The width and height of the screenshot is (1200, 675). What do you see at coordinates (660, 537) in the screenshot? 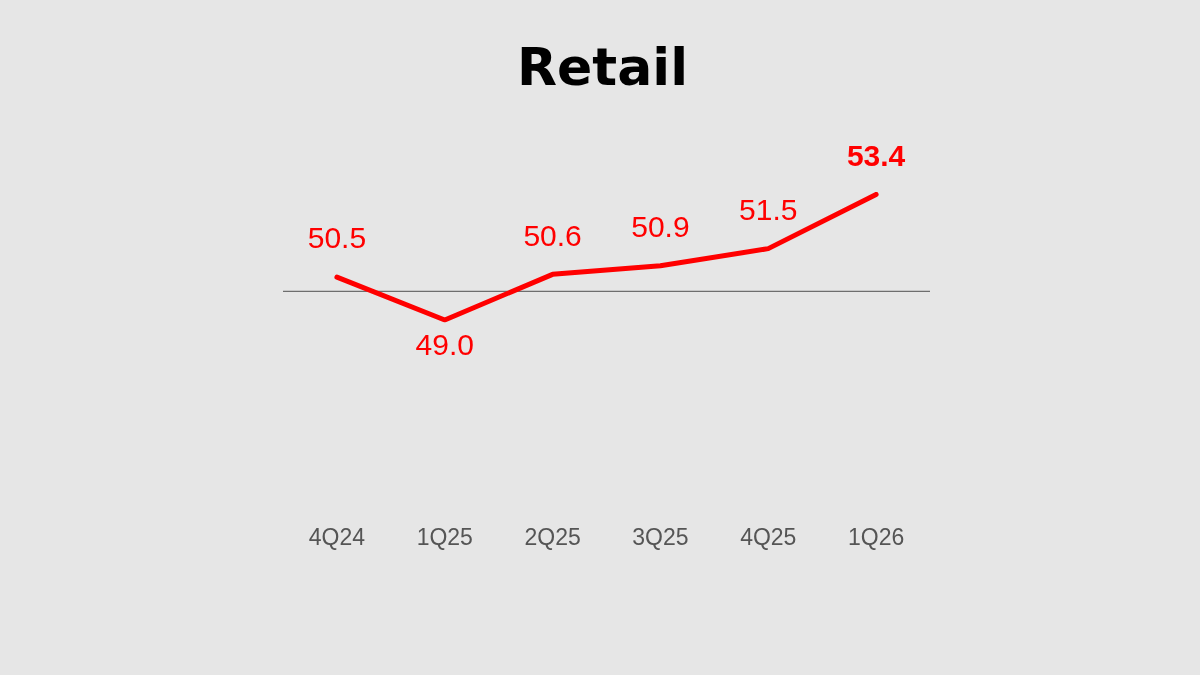
I see `x-tick-label: 3Q25` at bounding box center [660, 537].